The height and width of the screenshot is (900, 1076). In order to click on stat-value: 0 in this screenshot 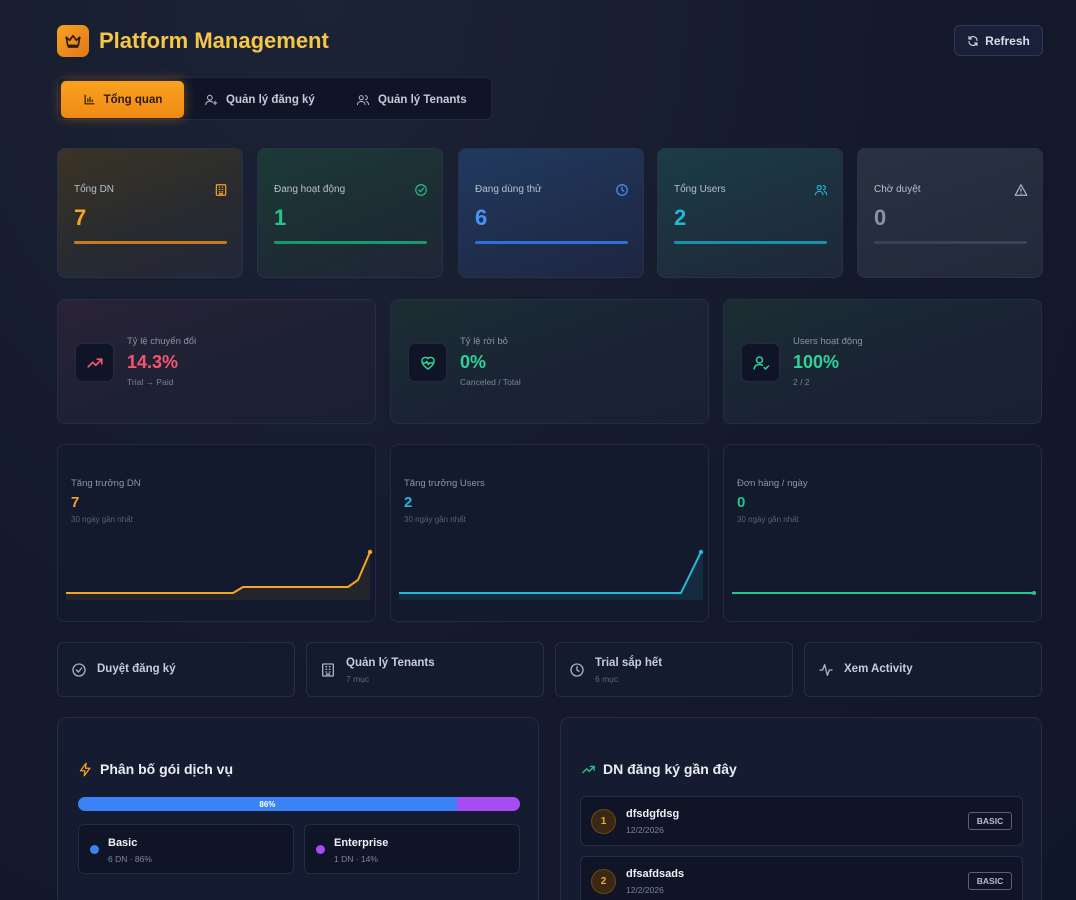, I will do `click(880, 217)`.